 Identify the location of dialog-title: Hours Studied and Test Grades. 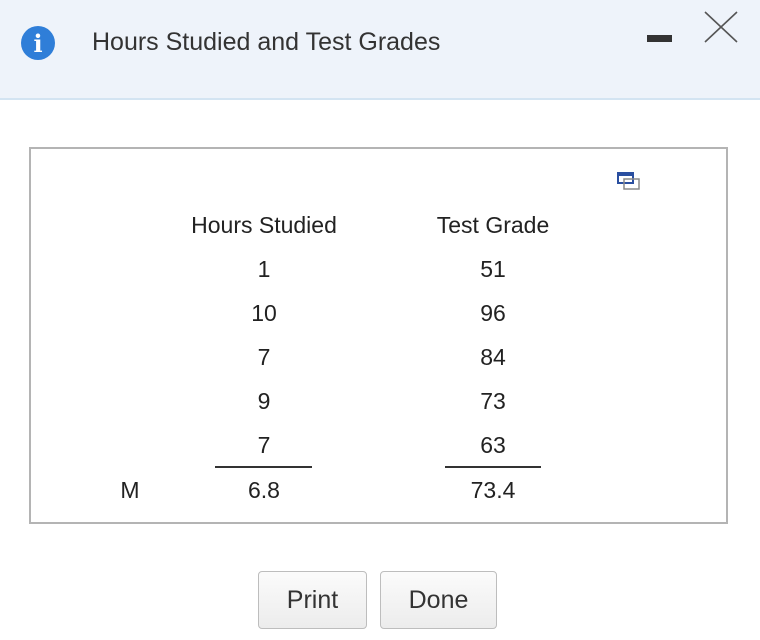
(266, 42).